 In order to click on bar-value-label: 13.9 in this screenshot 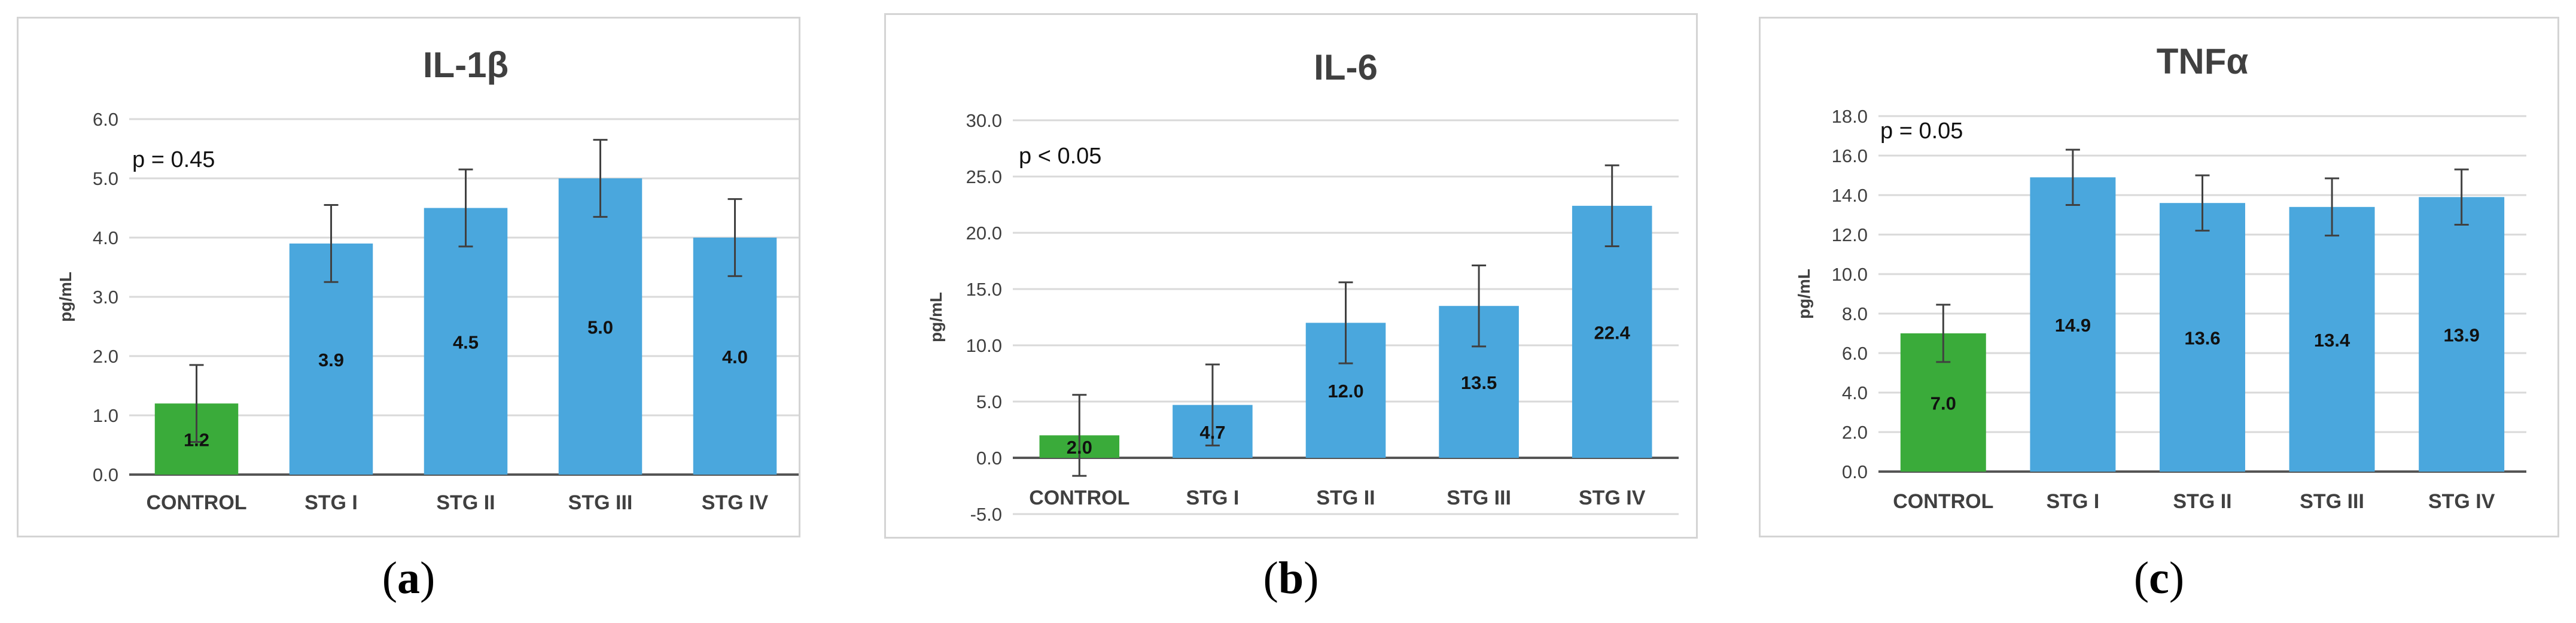, I will do `click(2462, 335)`.